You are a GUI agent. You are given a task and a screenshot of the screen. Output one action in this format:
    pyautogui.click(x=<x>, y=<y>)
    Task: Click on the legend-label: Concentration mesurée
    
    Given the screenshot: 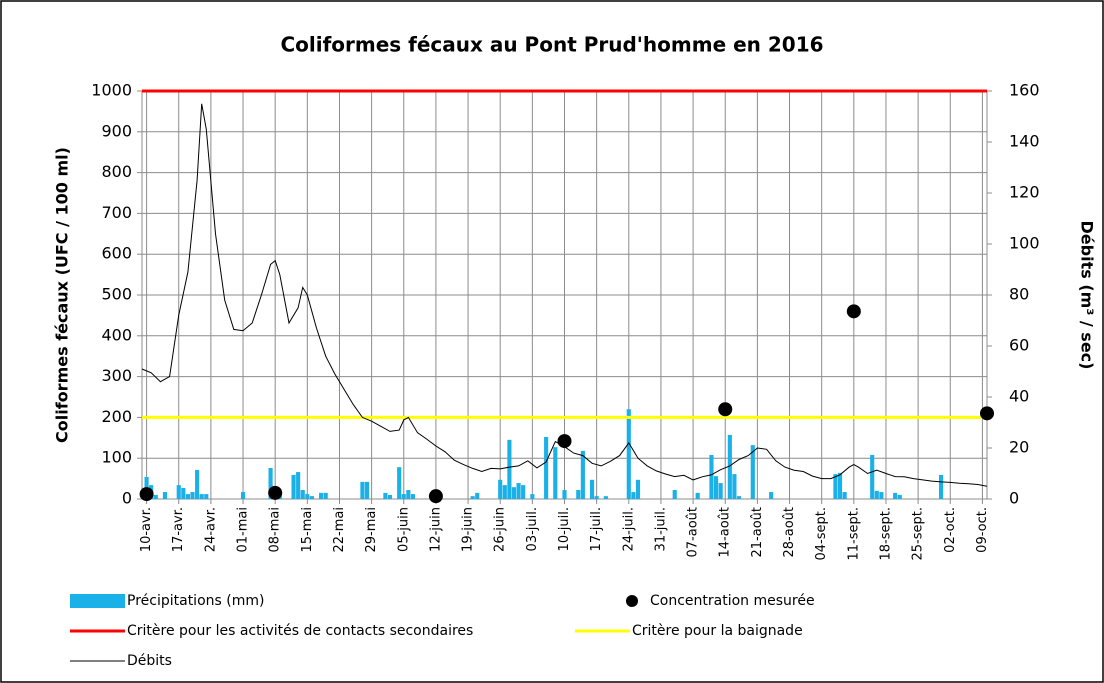 What is the action you would take?
    pyautogui.click(x=732, y=601)
    